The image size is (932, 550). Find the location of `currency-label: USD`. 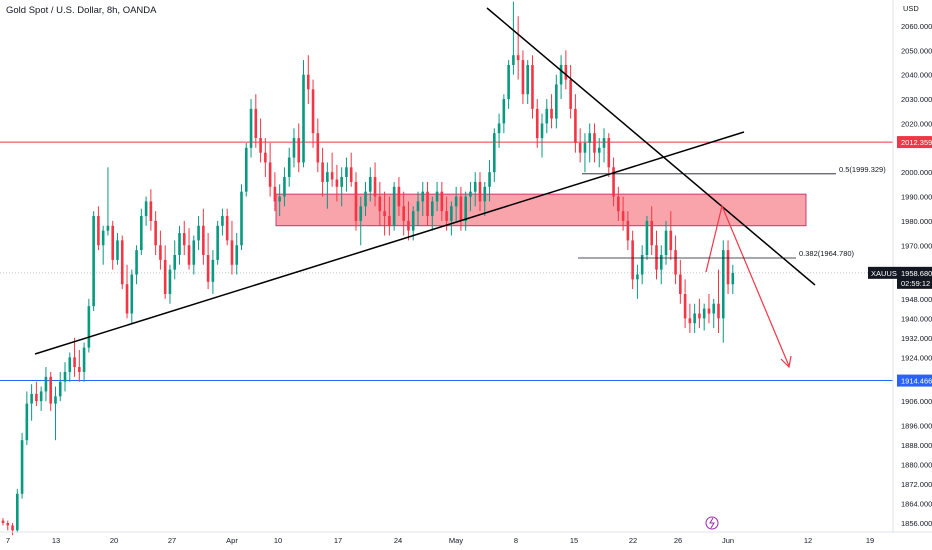

currency-label: USD is located at coordinates (911, 8).